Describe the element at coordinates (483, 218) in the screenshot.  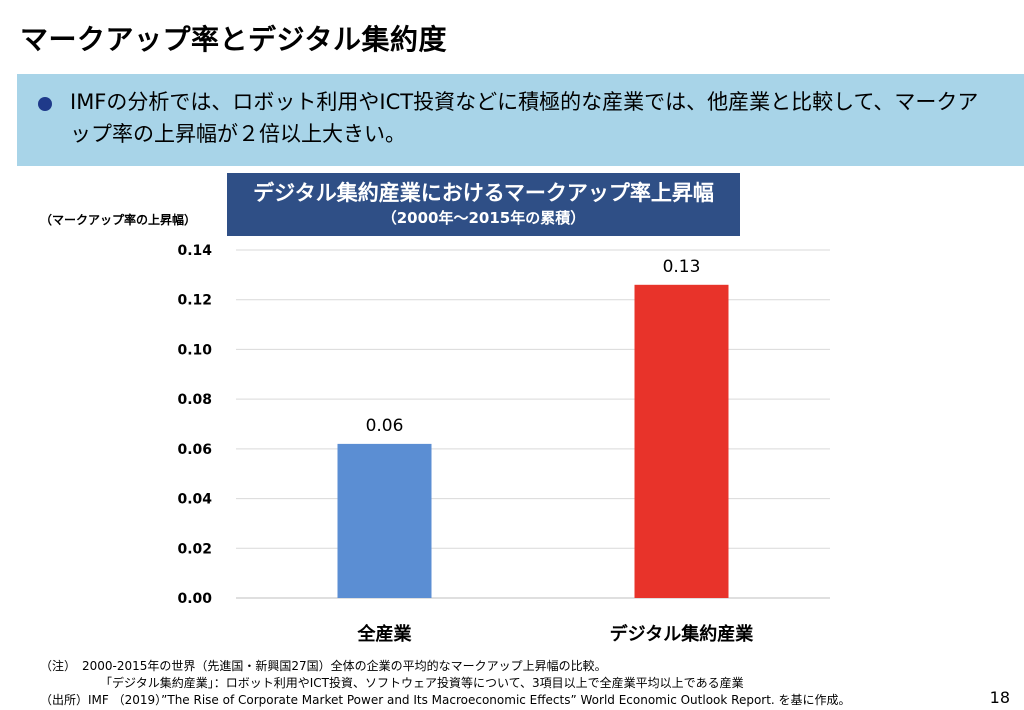
I see `chart-subtitle: （2000年～2015年の累積）` at that location.